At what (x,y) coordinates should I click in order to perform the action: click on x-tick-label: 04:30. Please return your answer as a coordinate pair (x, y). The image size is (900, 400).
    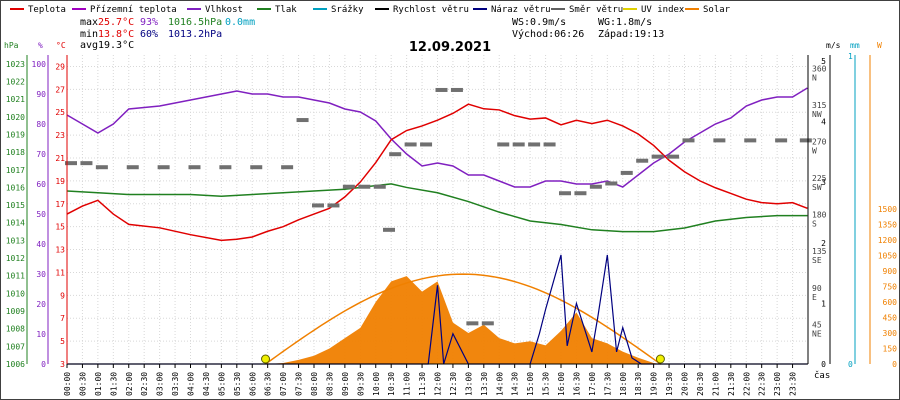
    Looking at the image, I should click on (206, 384).